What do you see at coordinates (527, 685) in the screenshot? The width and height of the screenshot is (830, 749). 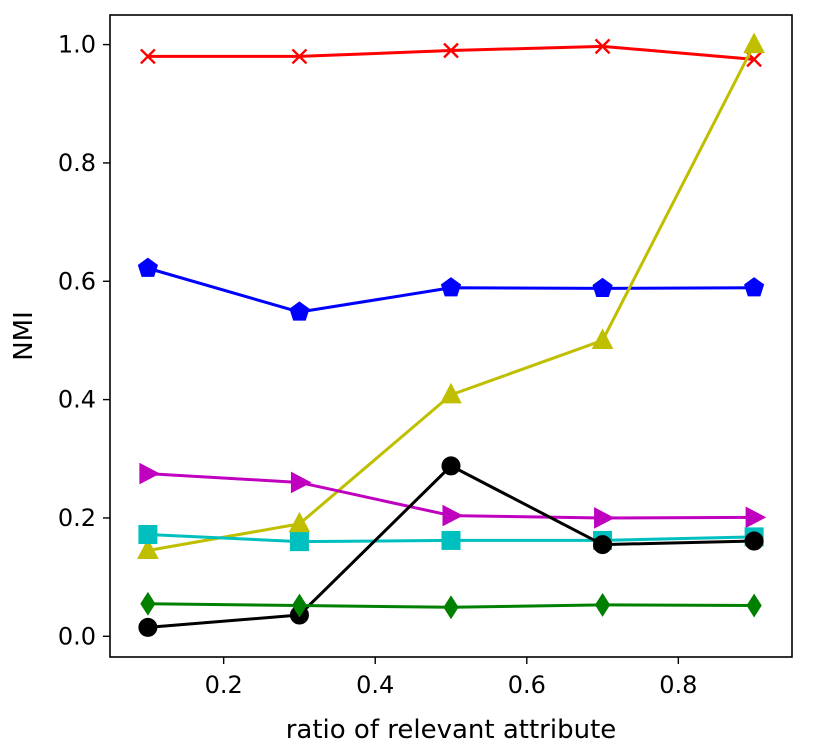 I see `x-tick-label: 0.6` at bounding box center [527, 685].